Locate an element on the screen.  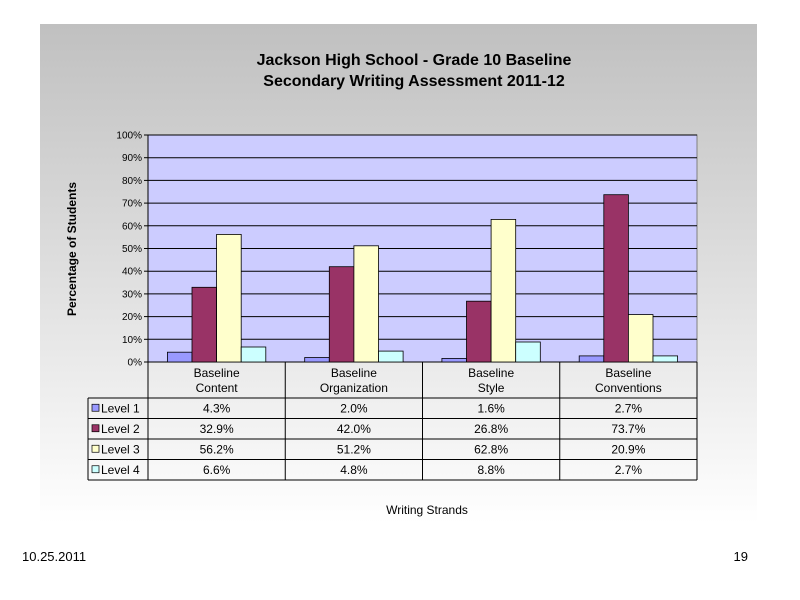
footer-date: 10.25.2011 is located at coordinates (54, 556).